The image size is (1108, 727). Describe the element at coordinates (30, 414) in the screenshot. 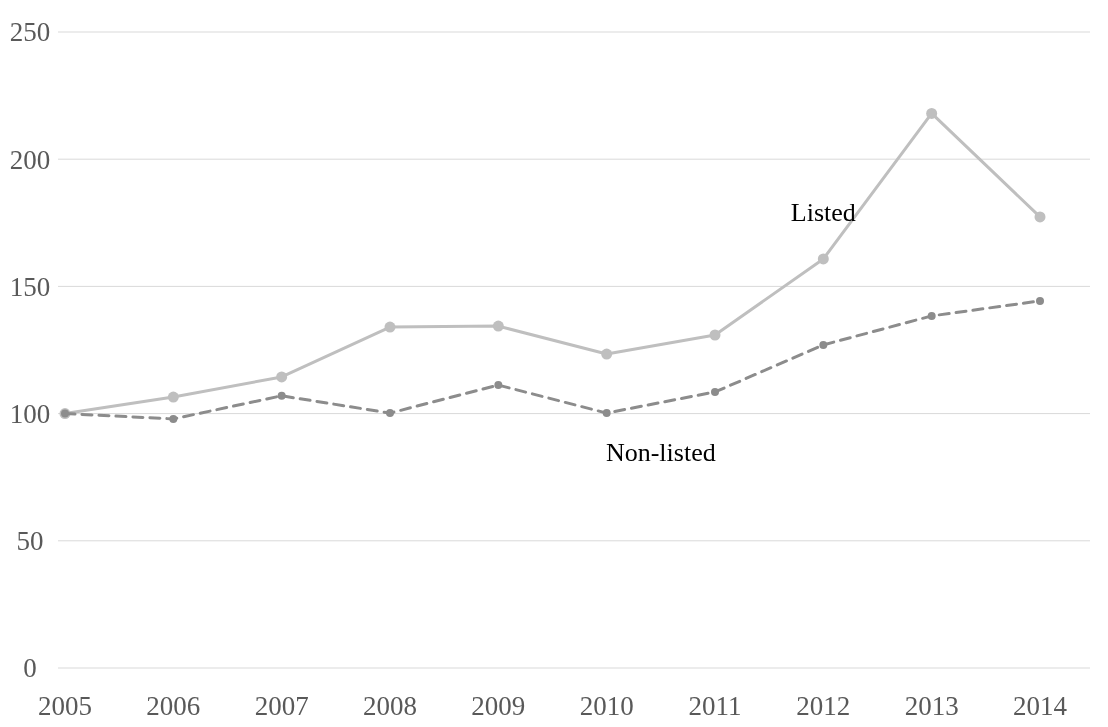

I see `y-tick-label: 100` at that location.